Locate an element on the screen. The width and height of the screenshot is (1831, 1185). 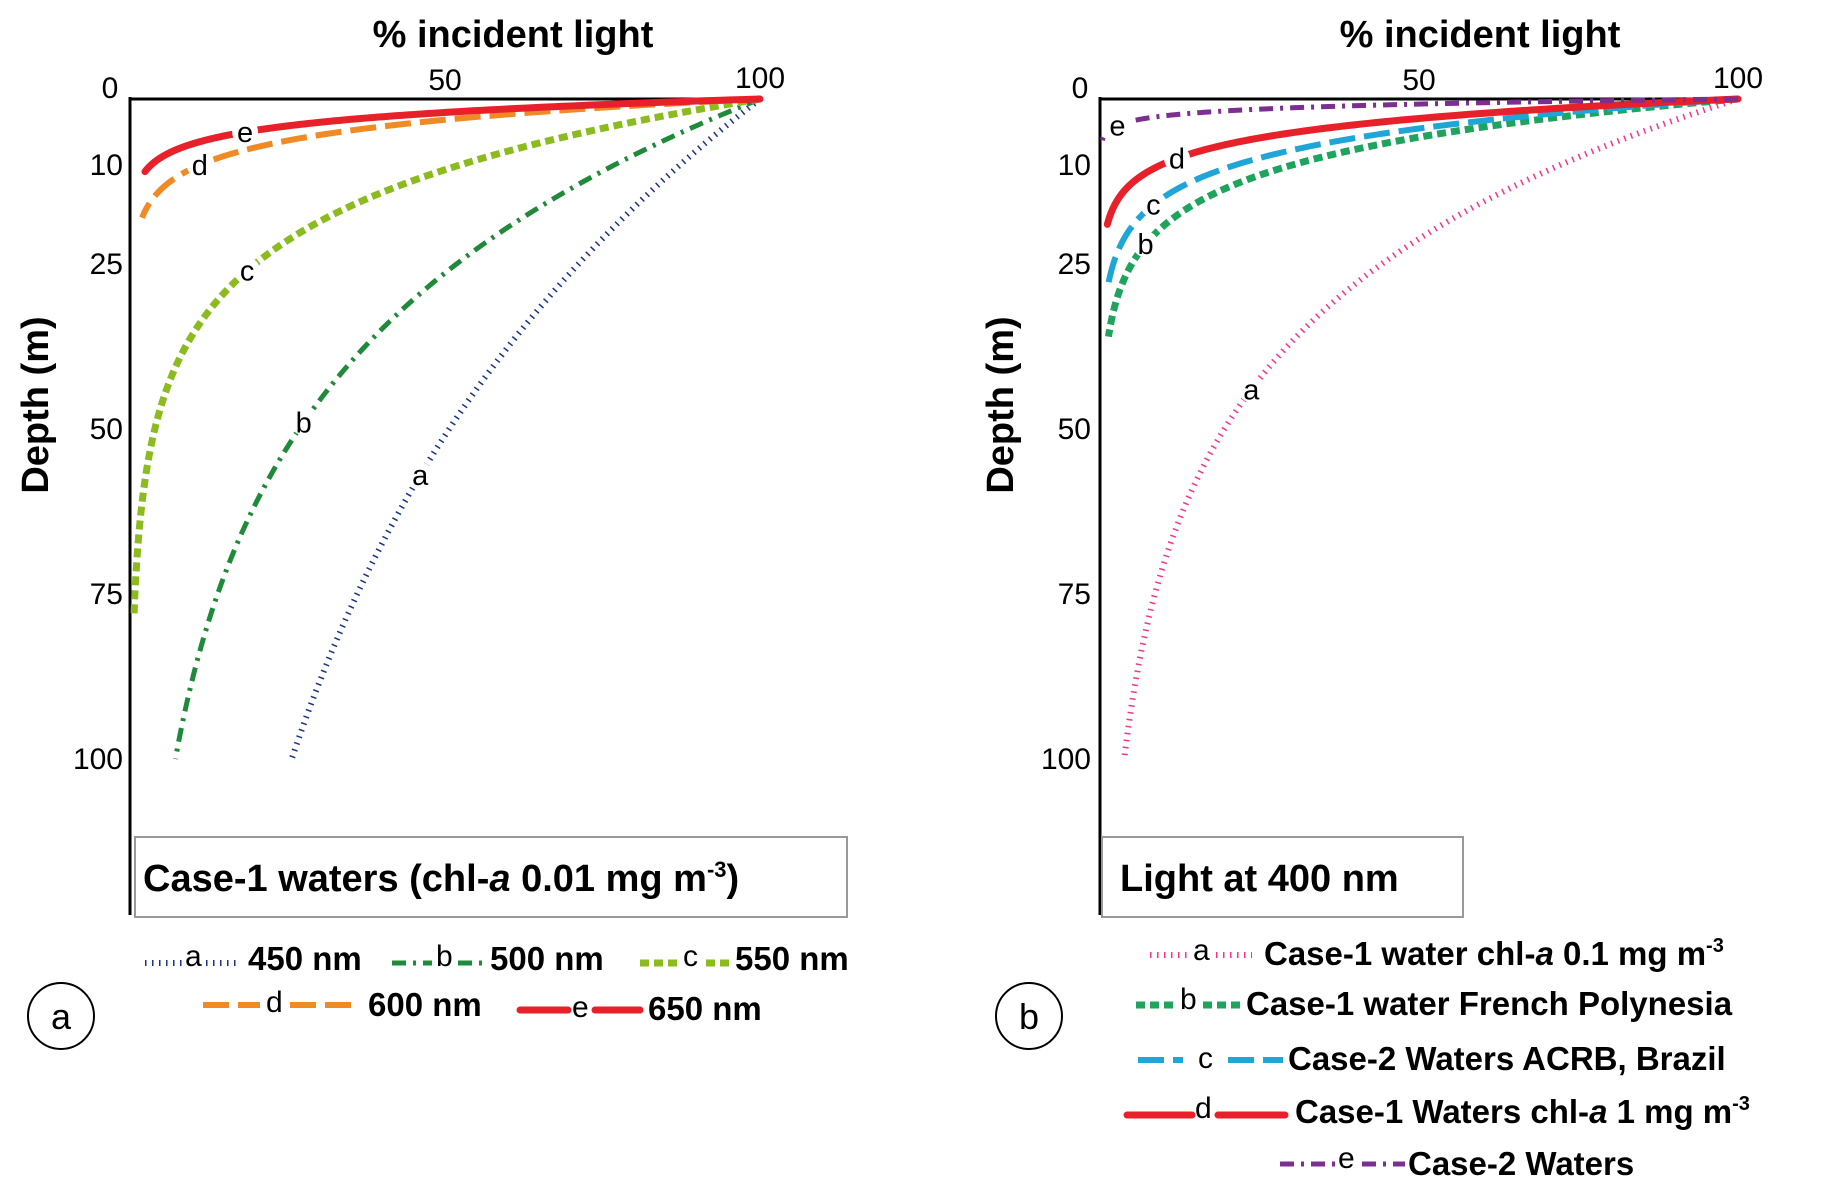
panel-b-curve-b is located at coordinates (1422, 216).